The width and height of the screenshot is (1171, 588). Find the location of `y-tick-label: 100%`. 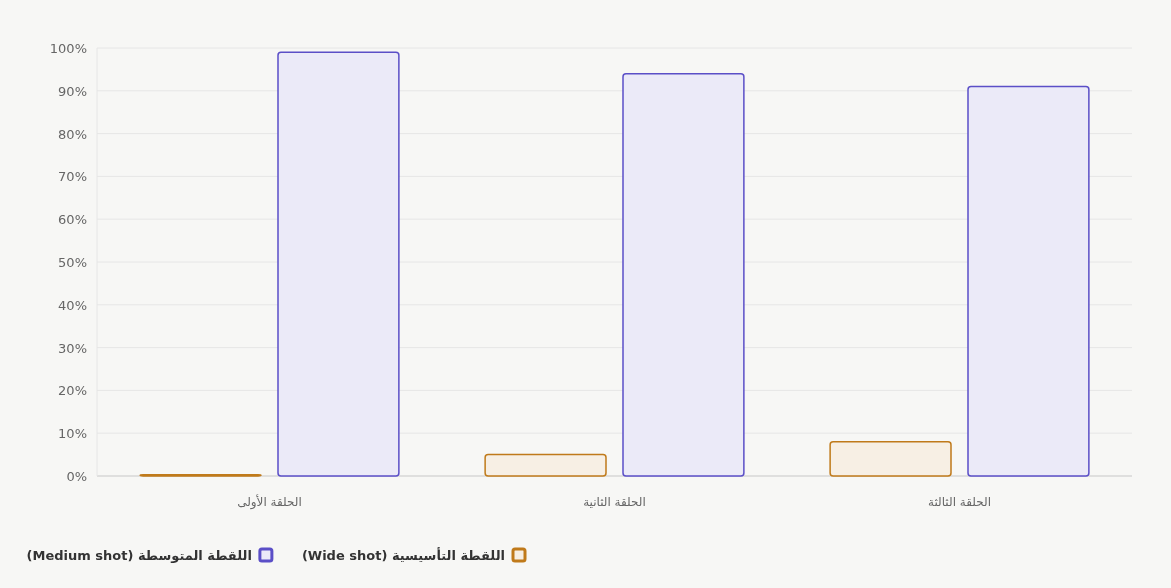

y-tick-label: 100% is located at coordinates (68, 48).